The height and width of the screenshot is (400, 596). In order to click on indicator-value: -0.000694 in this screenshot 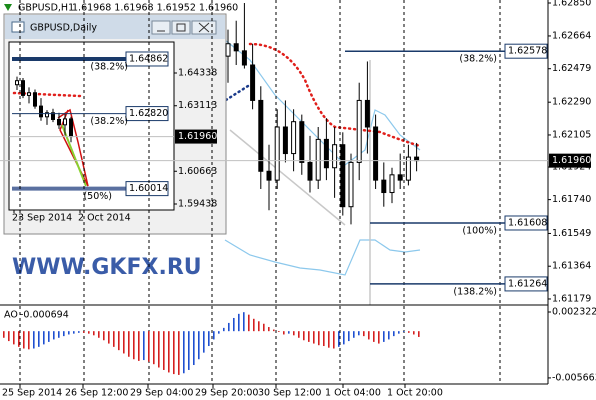, I will do `click(44, 315)`.